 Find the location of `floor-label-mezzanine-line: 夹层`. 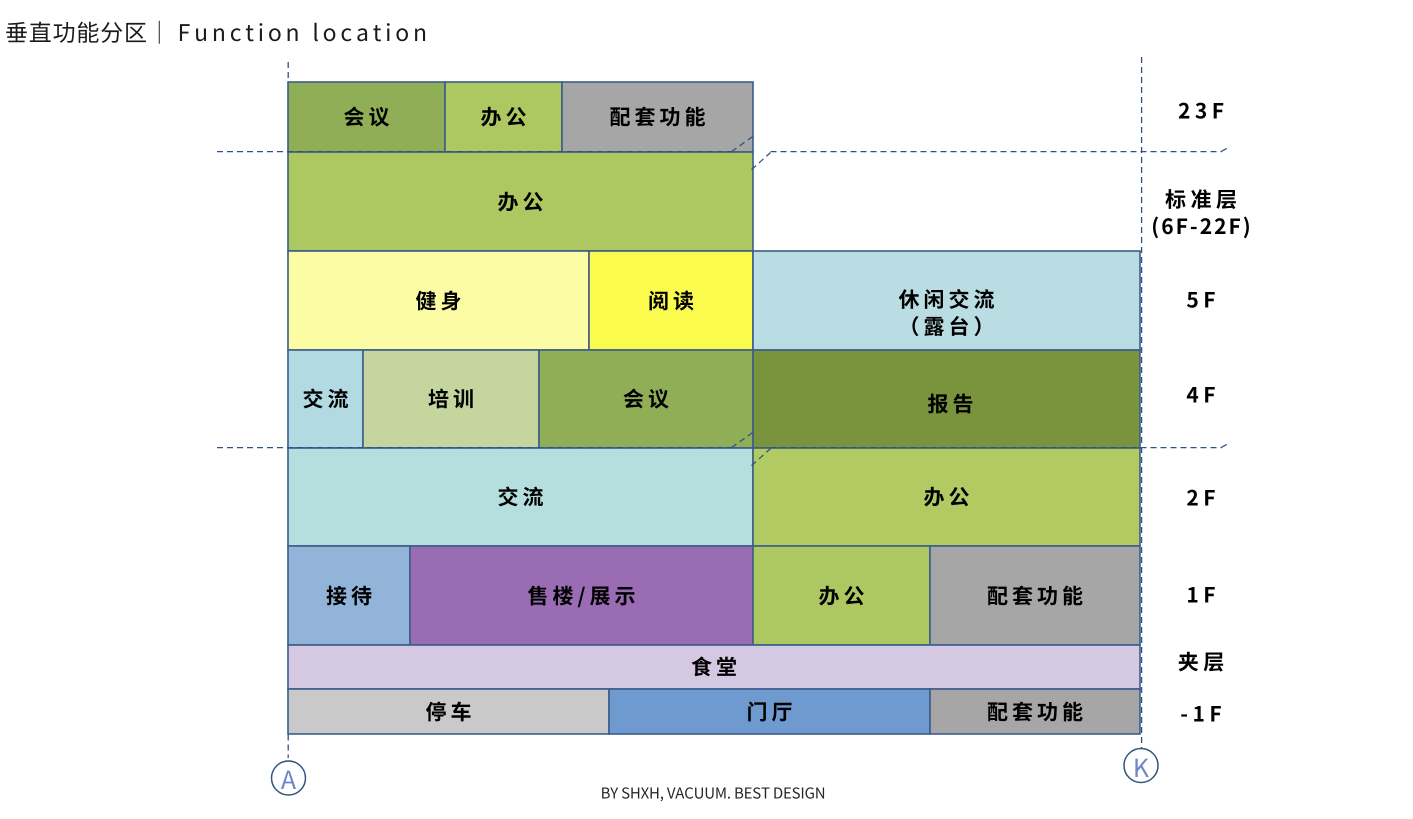

floor-label-mezzanine-line: 夹层 is located at coordinates (1203, 661).